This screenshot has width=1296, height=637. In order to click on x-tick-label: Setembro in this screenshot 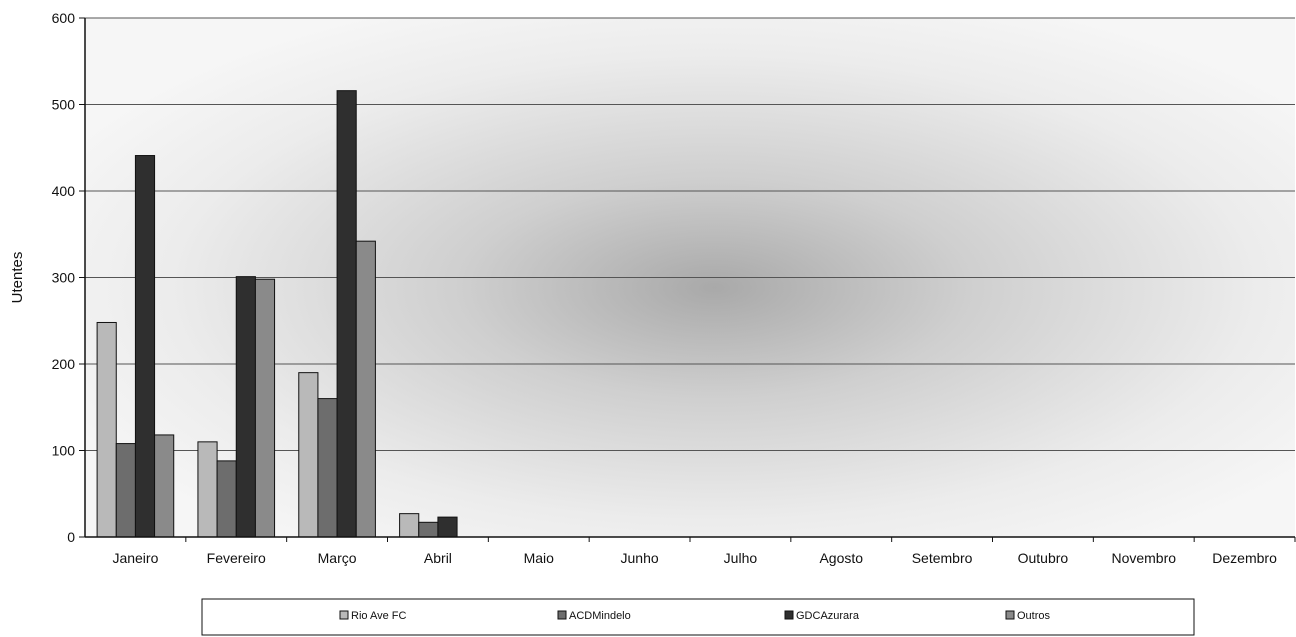, I will do `click(942, 558)`.